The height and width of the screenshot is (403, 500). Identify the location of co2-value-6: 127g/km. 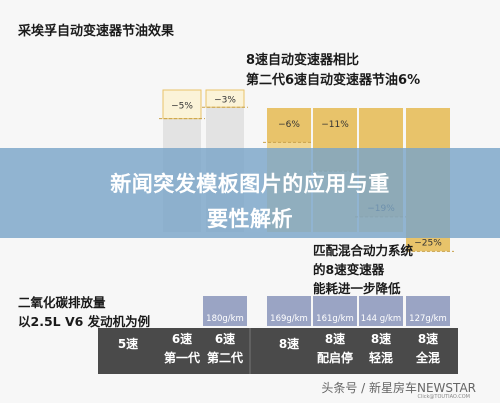
(428, 319).